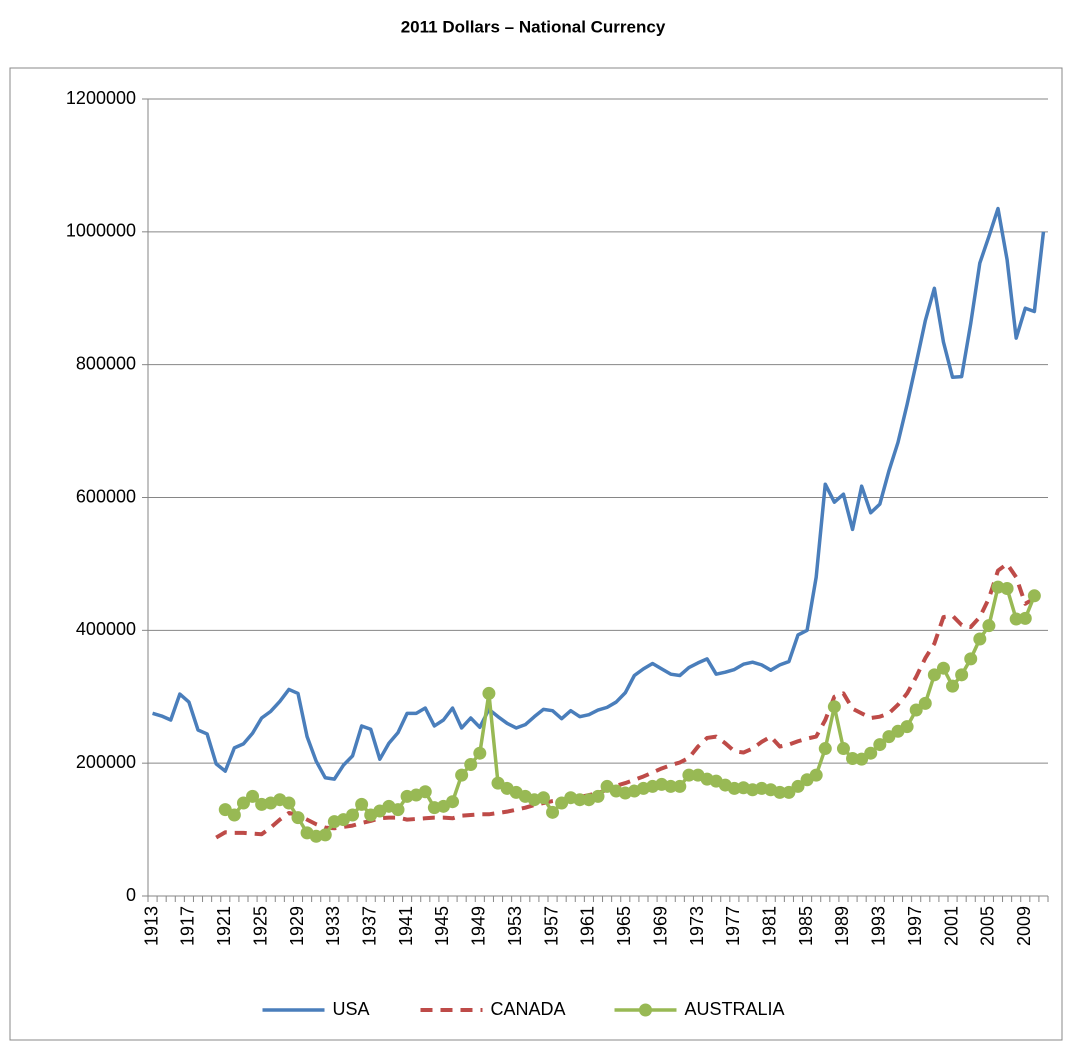 The width and height of the screenshot is (1067, 1043). Describe the element at coordinates (101, 98) in the screenshot. I see `y-tick-label: 1200000` at that location.